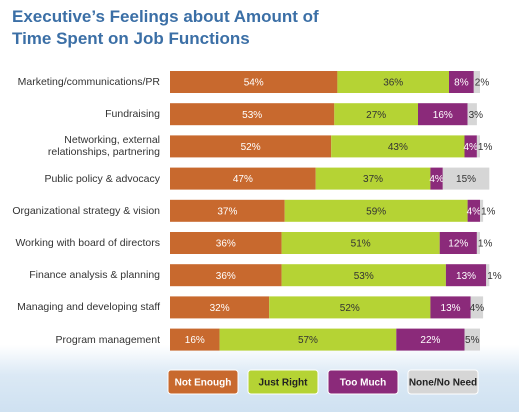 This screenshot has height=412, width=519. I want to click on value-label: 3%, so click(476, 115).